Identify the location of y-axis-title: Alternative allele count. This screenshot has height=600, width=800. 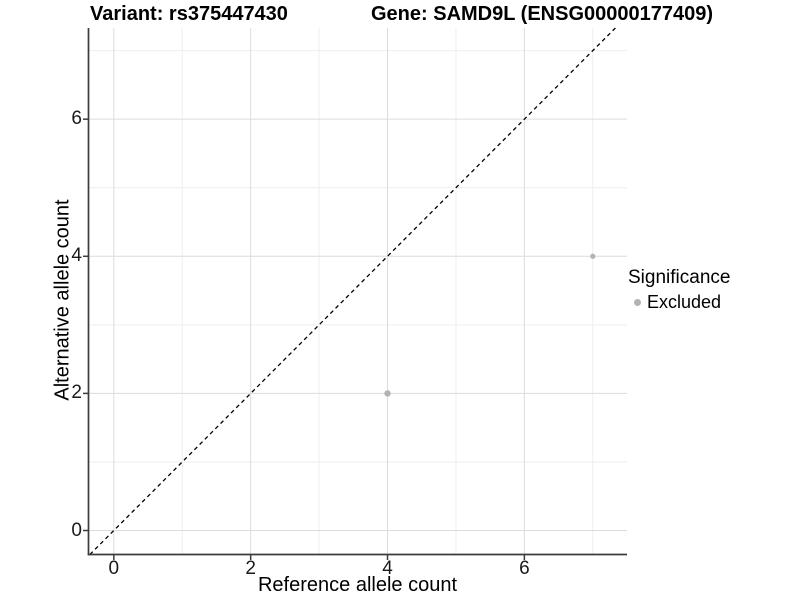
(62, 300).